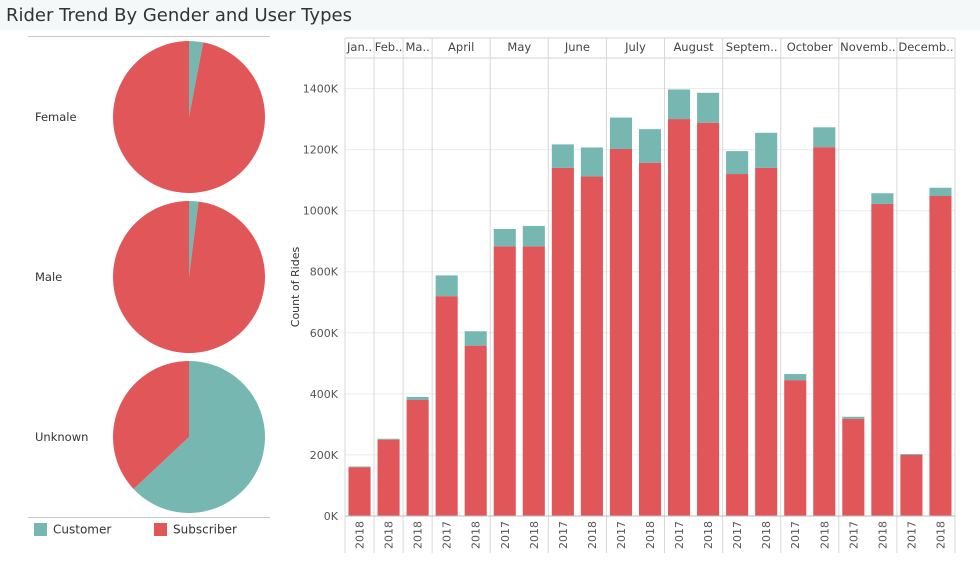 This screenshot has height=563, width=980. Describe the element at coordinates (149, 36) in the screenshot. I see `pie-panel-top-rule` at that location.